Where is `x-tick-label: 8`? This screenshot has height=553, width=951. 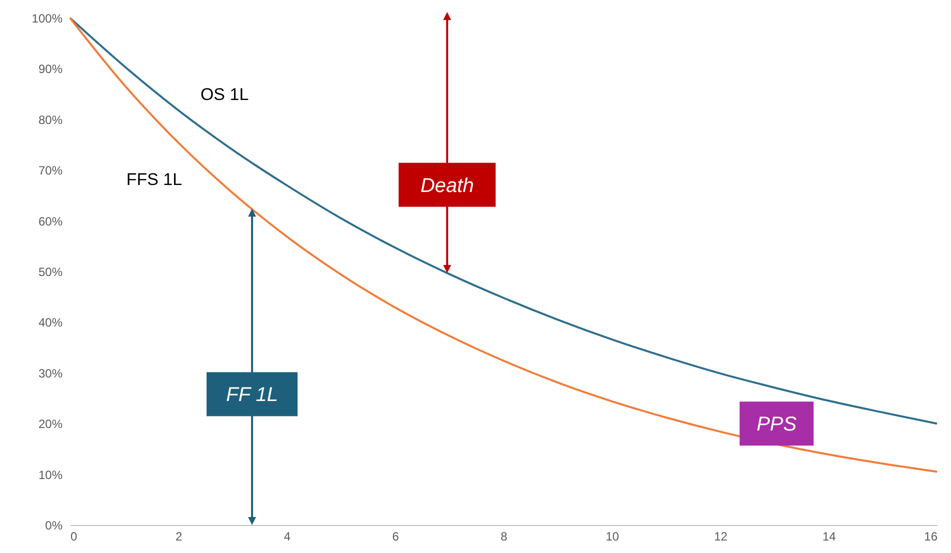 x-tick-label: 8 is located at coordinates (504, 537).